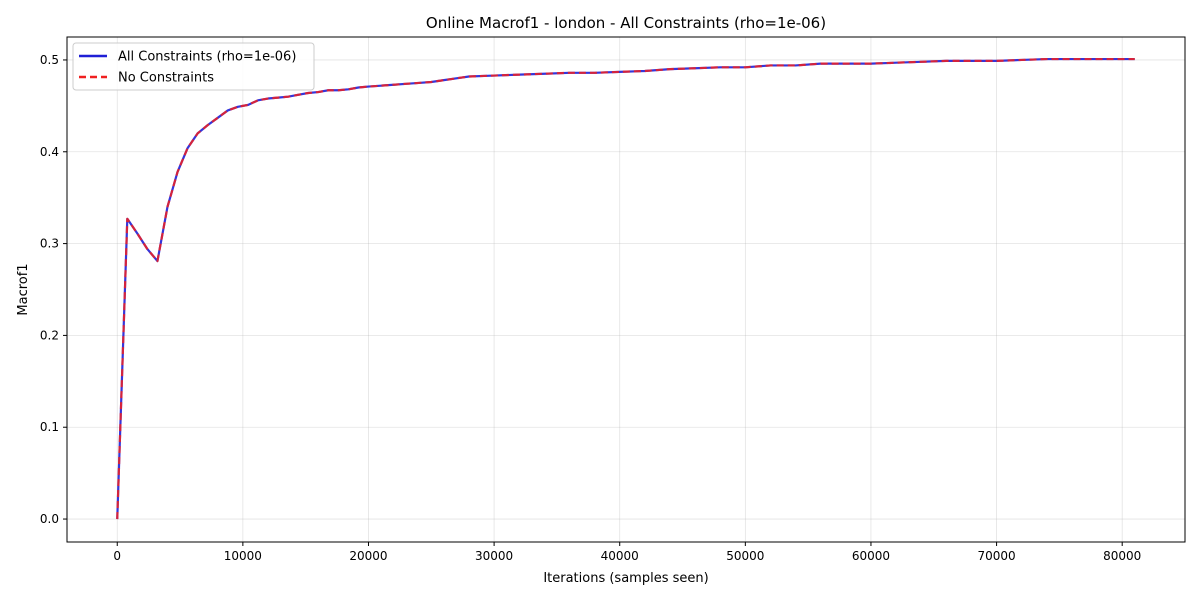 The width and height of the screenshot is (1200, 600). I want to click on x-tick-label: 50000, so click(745, 556).